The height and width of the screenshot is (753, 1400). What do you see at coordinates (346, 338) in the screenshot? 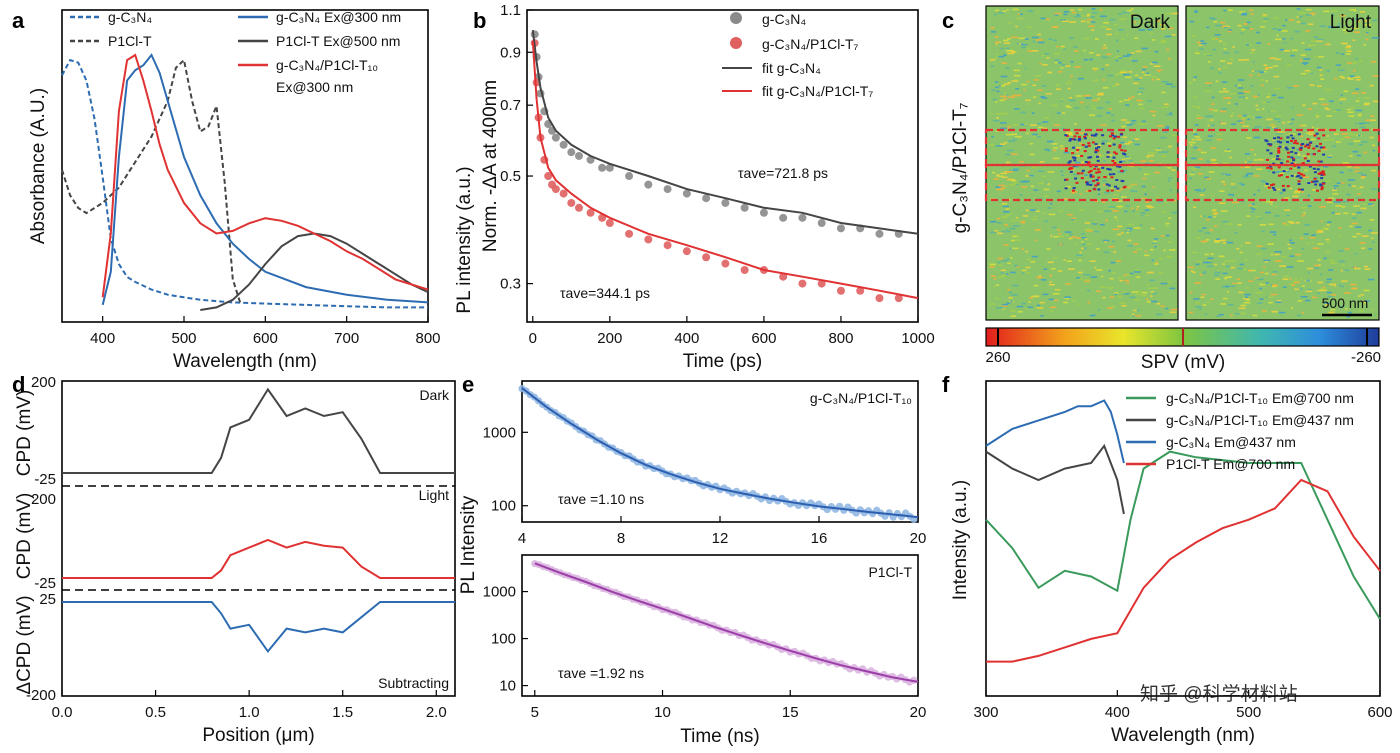
I see `panel-a-x-tick-label: 700` at bounding box center [346, 338].